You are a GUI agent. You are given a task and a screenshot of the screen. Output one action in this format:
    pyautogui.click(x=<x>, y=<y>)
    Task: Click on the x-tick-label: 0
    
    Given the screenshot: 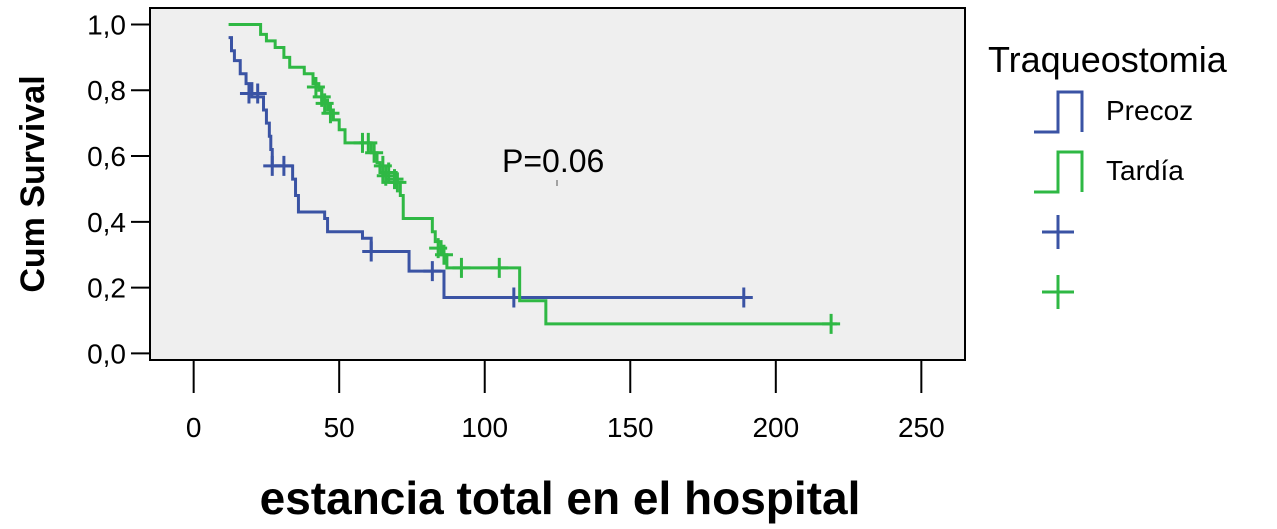 What is the action you would take?
    pyautogui.click(x=194, y=427)
    